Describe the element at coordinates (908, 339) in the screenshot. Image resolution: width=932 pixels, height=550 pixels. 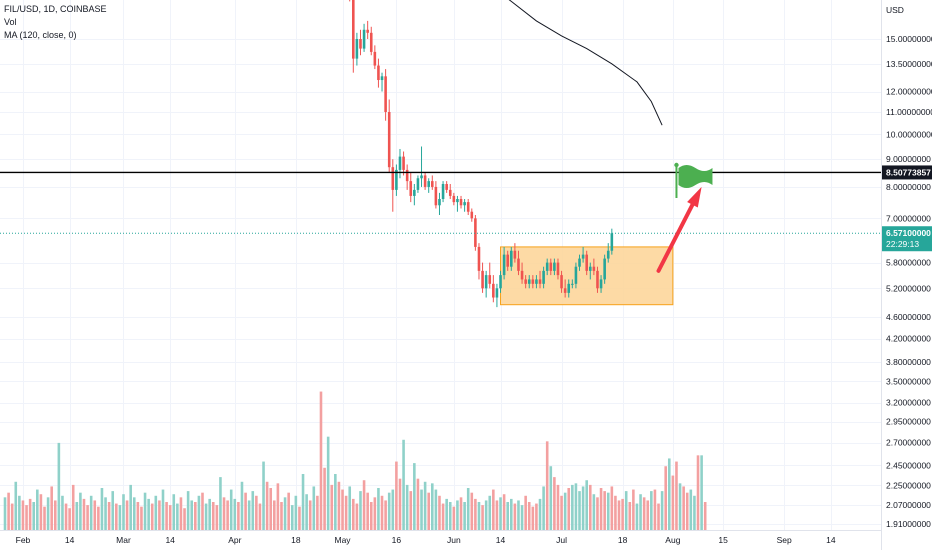
I see `price-tick-label: 4.20000000` at that location.